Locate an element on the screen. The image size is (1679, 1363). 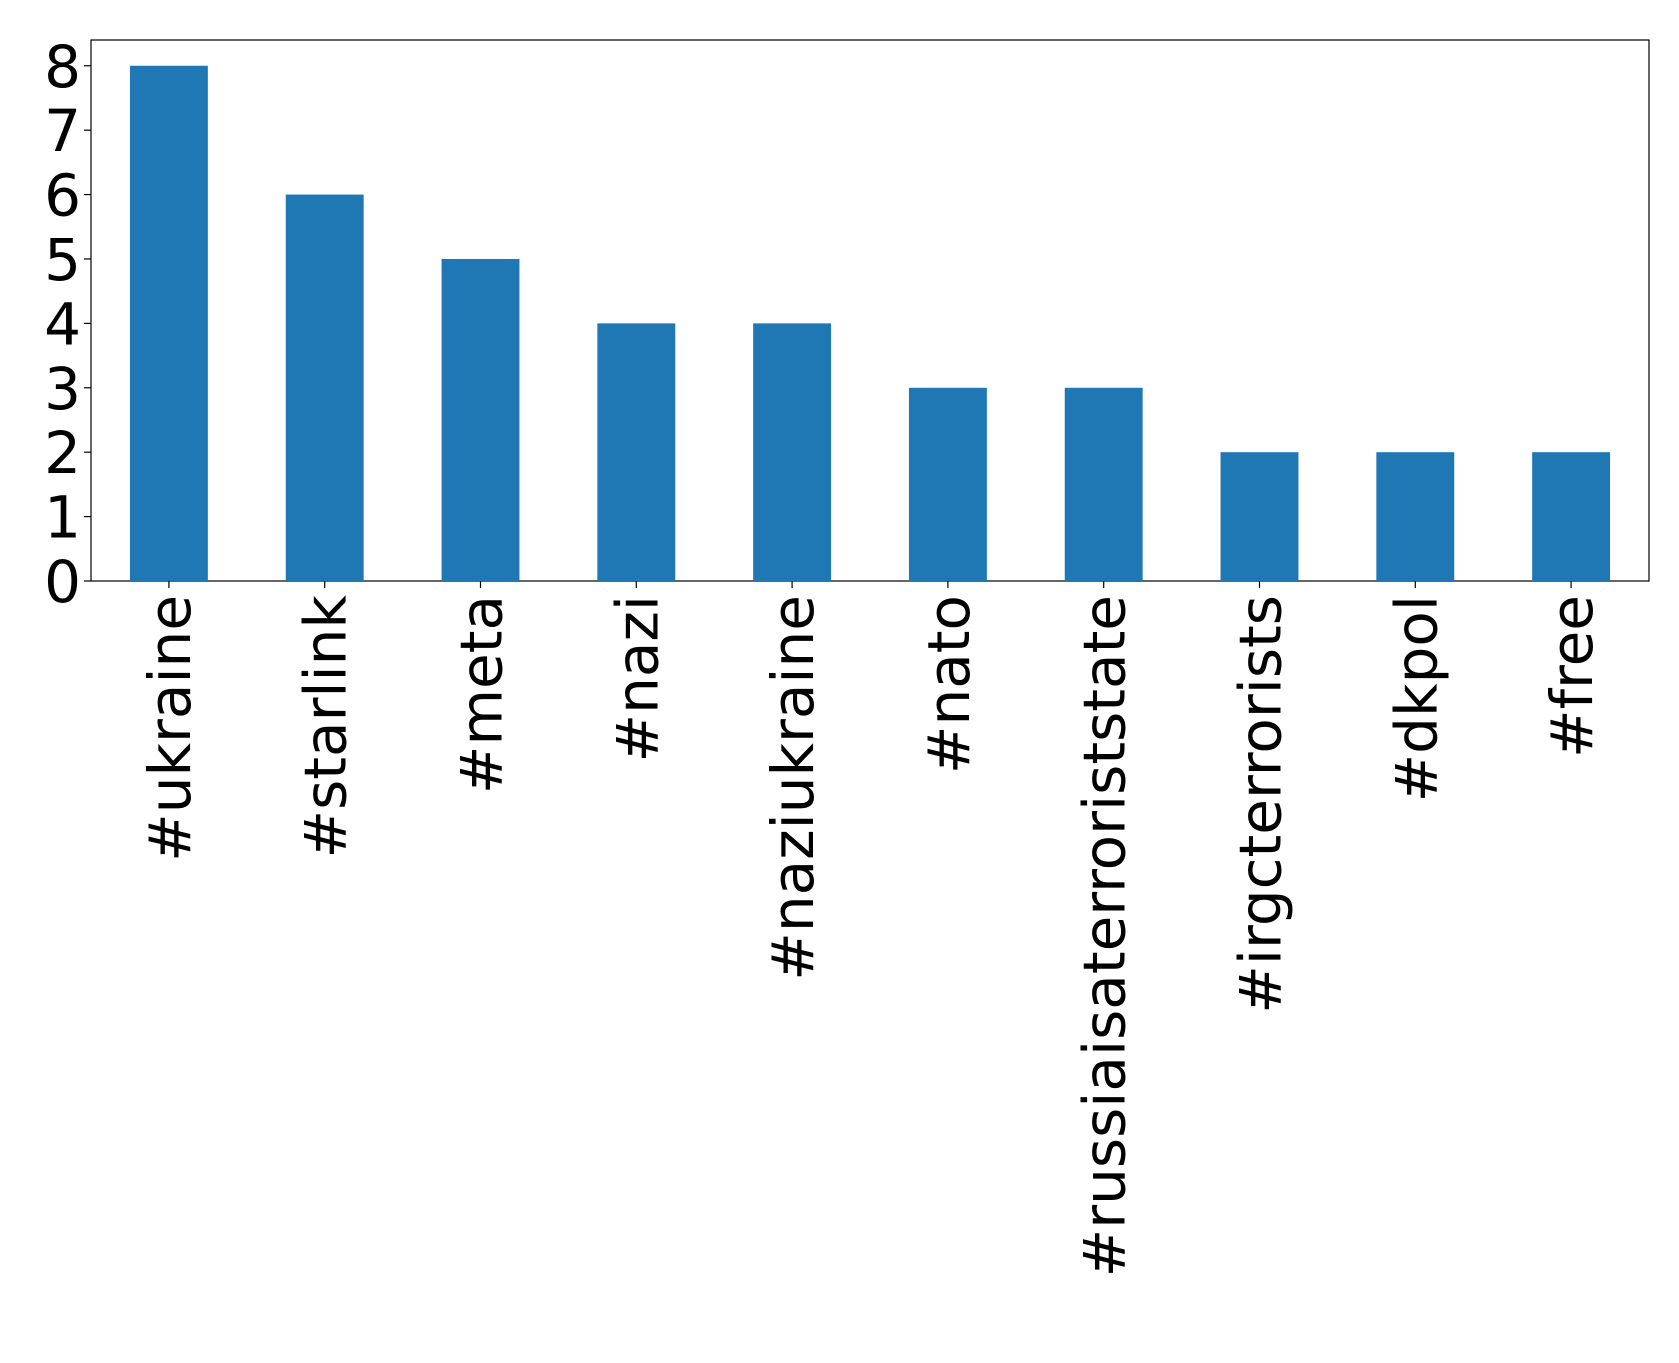
x-tick-label: #dkpol is located at coordinates (1416, 698).